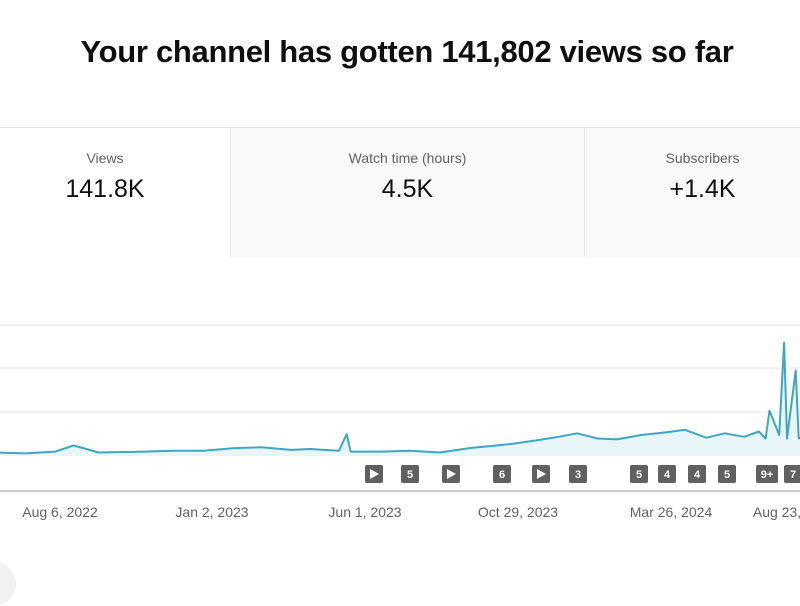 Image resolution: width=800 pixels, height=606 pixels. I want to click on metric-card-subscribers: Subscribers +1.4K, so click(692, 192).